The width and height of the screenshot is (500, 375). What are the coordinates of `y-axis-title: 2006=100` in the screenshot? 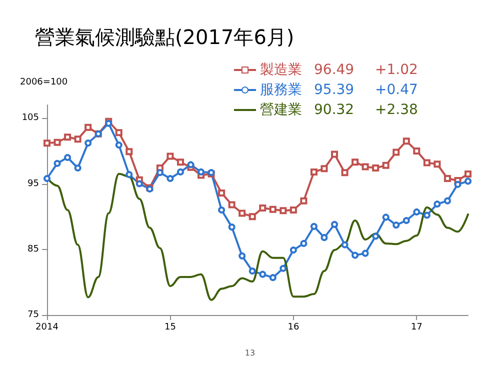 It's located at (44, 83).